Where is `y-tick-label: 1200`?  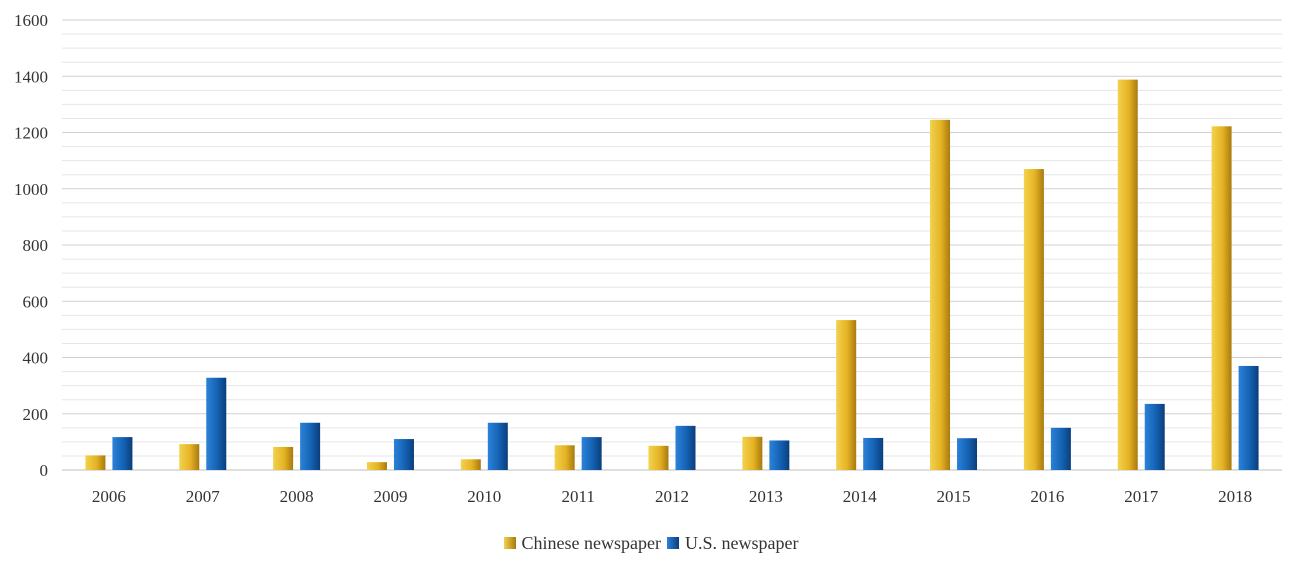
y-tick-label: 1200 is located at coordinates (31, 133).